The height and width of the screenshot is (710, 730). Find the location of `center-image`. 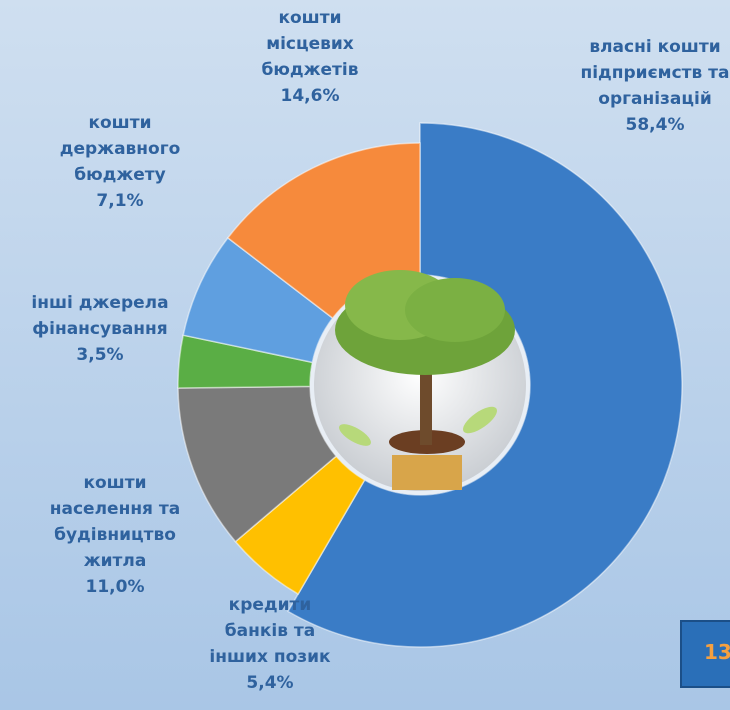

center-image is located at coordinates (420, 382).